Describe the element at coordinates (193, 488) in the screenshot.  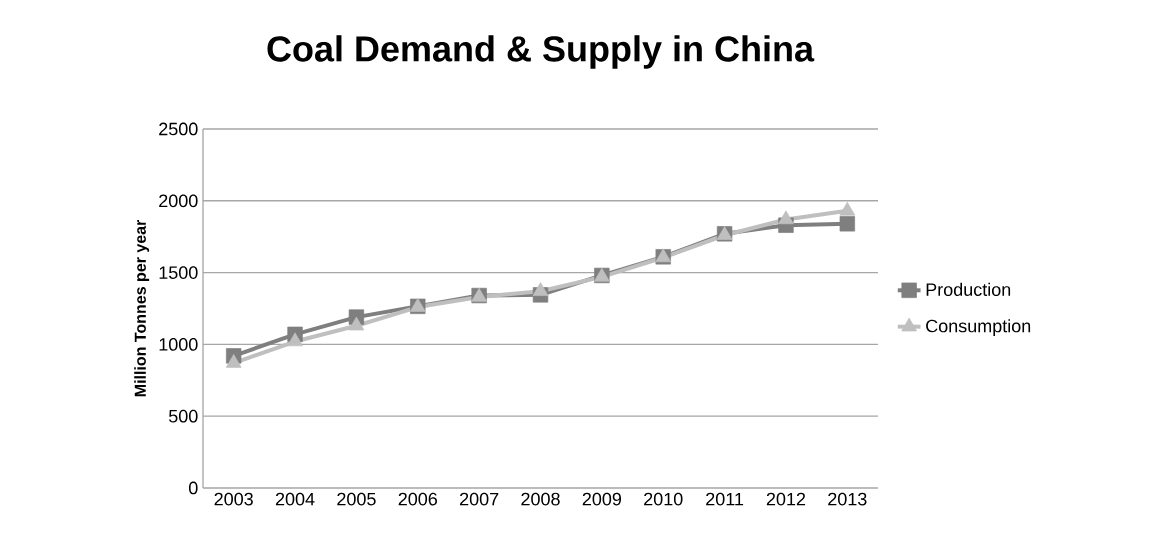
I see `y-tick-label: 0` at that location.